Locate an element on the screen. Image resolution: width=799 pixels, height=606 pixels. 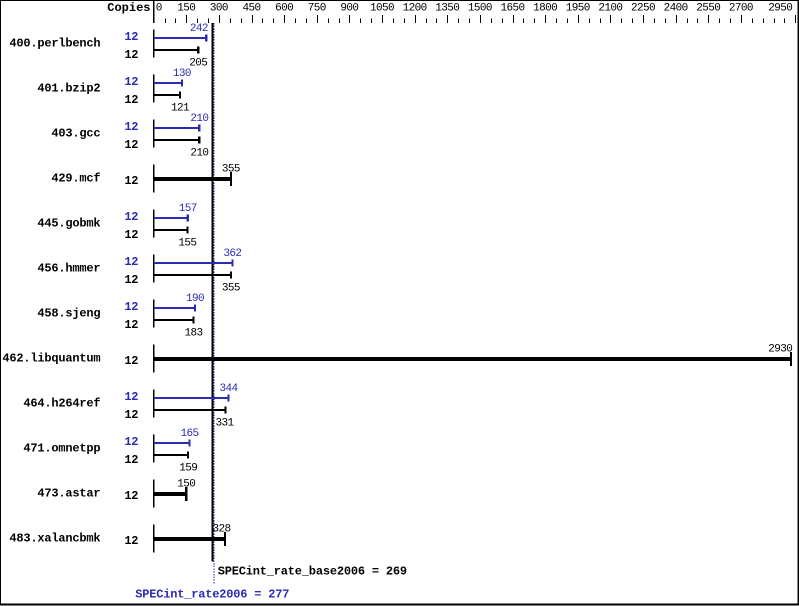
svg-text: 0 is located at coordinates (159, 9).